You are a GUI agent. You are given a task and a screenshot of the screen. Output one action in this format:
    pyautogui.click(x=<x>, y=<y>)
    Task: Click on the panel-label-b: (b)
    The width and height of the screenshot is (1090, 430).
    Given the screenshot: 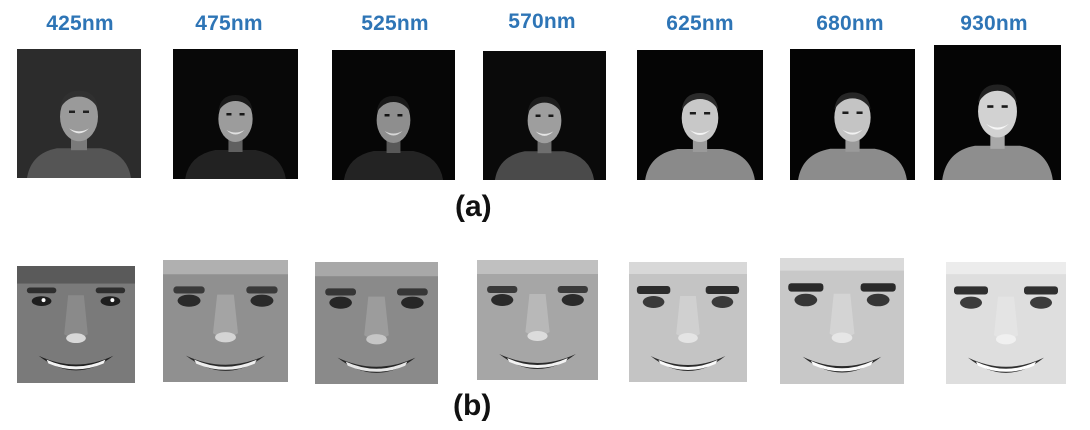 What is the action you would take?
    pyautogui.click(x=472, y=405)
    